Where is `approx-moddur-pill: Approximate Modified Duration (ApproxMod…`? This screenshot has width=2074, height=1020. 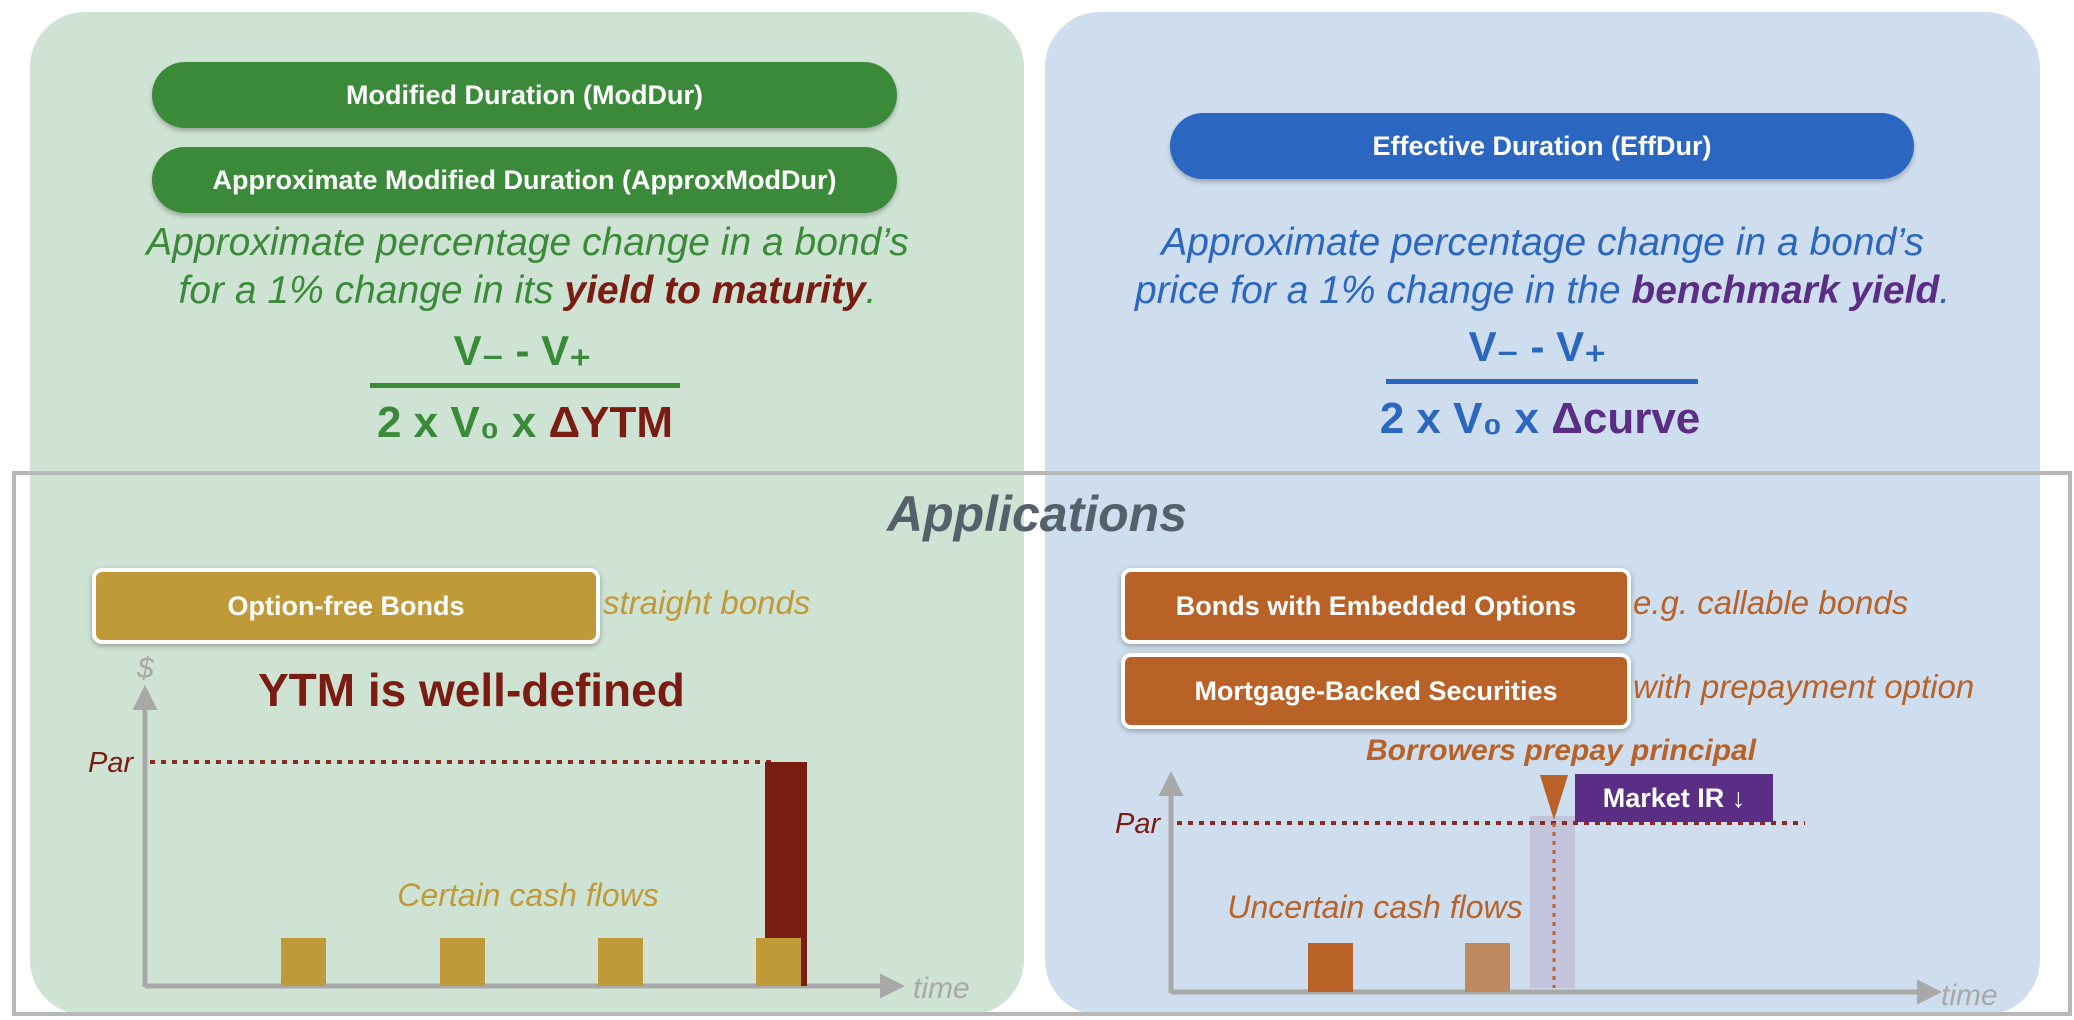
approx-moddur-pill: Approximate Modified Duration (ApproxMod… is located at coordinates (524, 180).